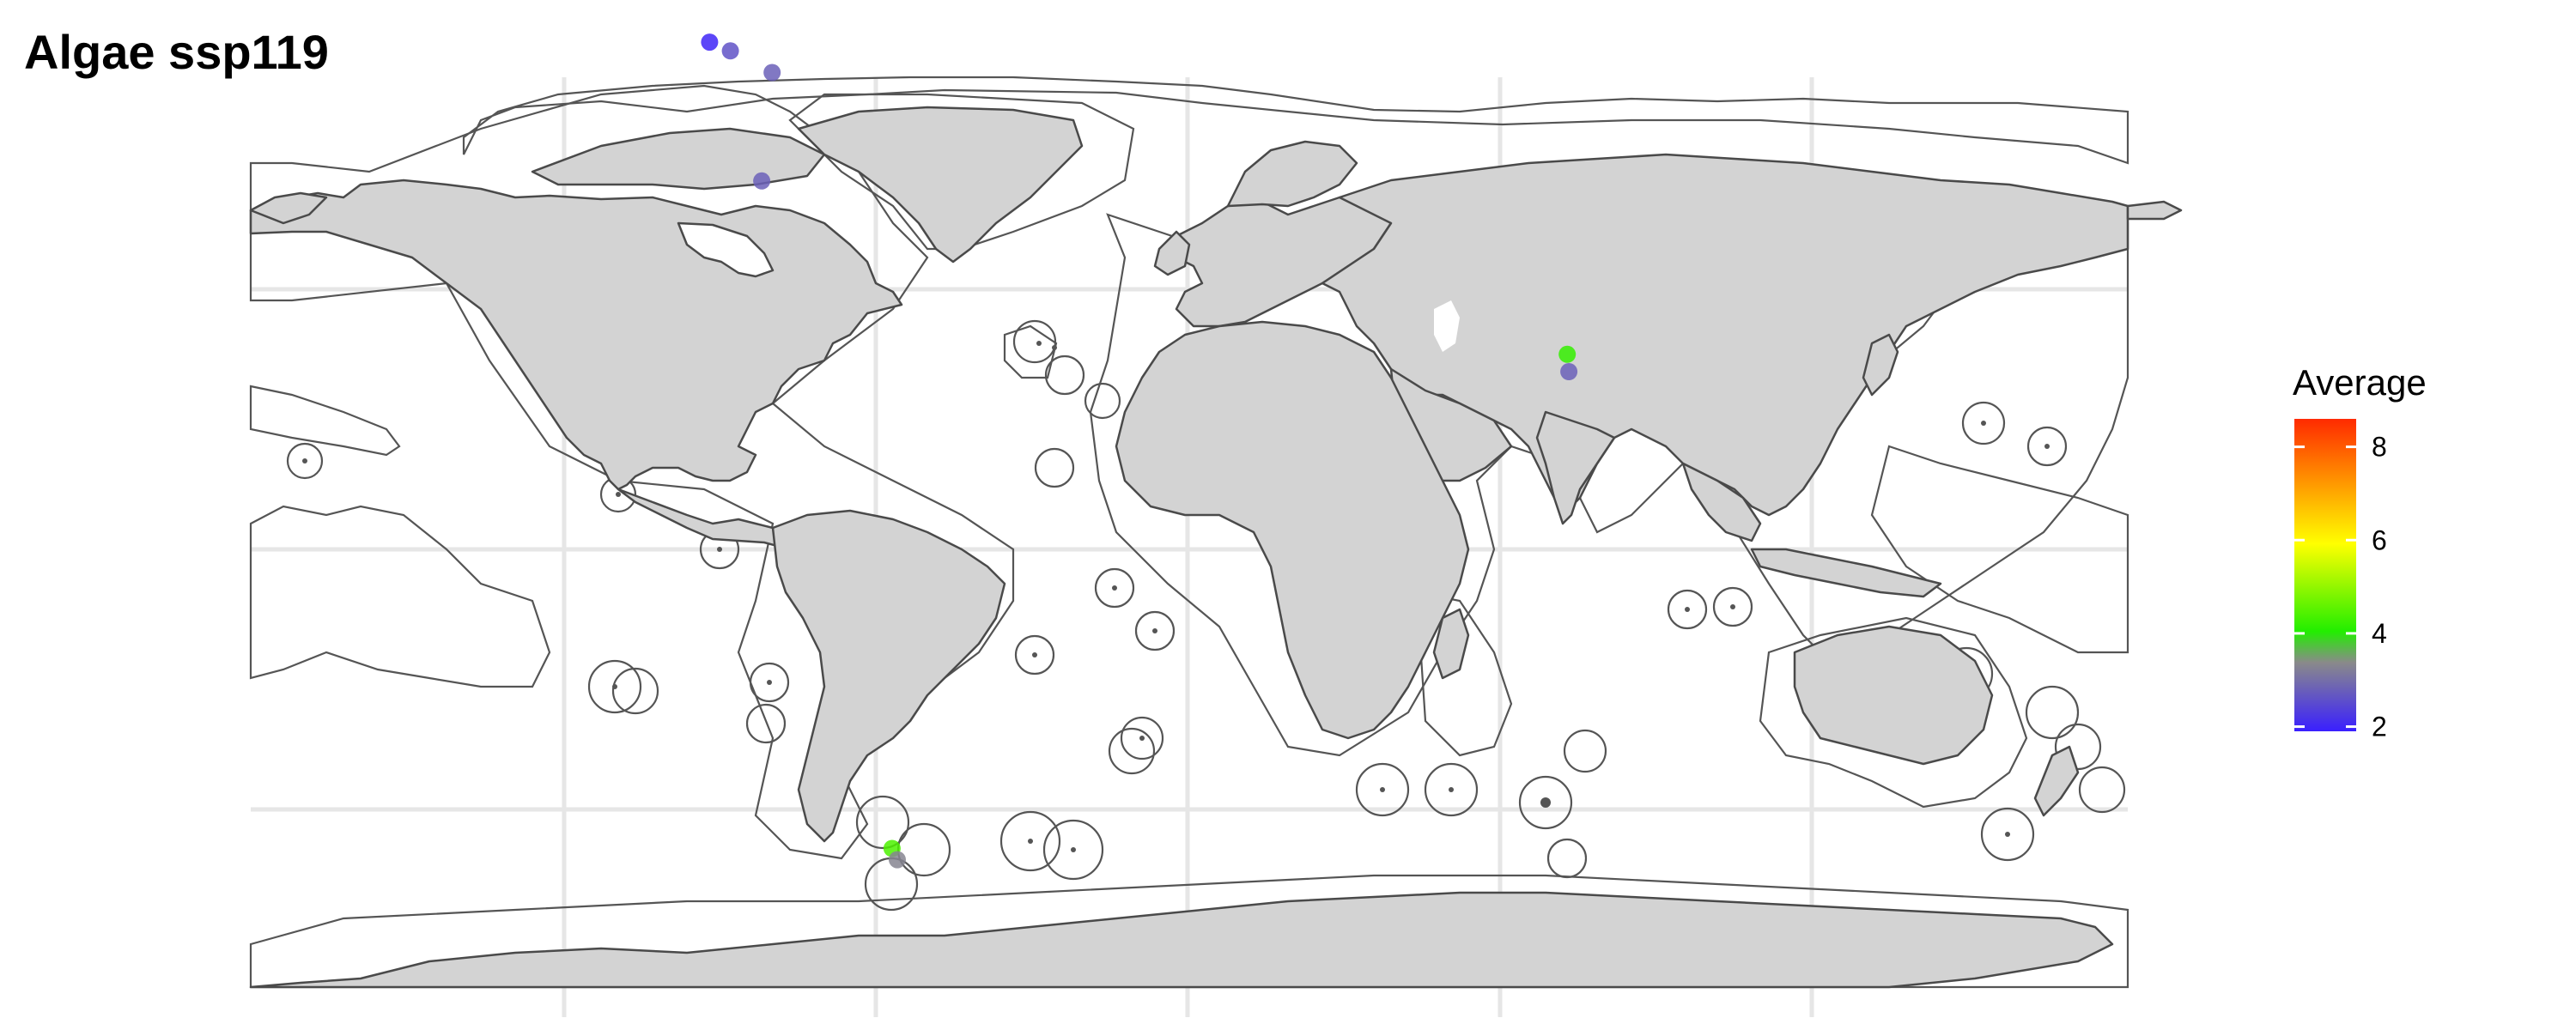  What do you see at coordinates (576, 335) in the screenshot?
I see `land-north-america` at bounding box center [576, 335].